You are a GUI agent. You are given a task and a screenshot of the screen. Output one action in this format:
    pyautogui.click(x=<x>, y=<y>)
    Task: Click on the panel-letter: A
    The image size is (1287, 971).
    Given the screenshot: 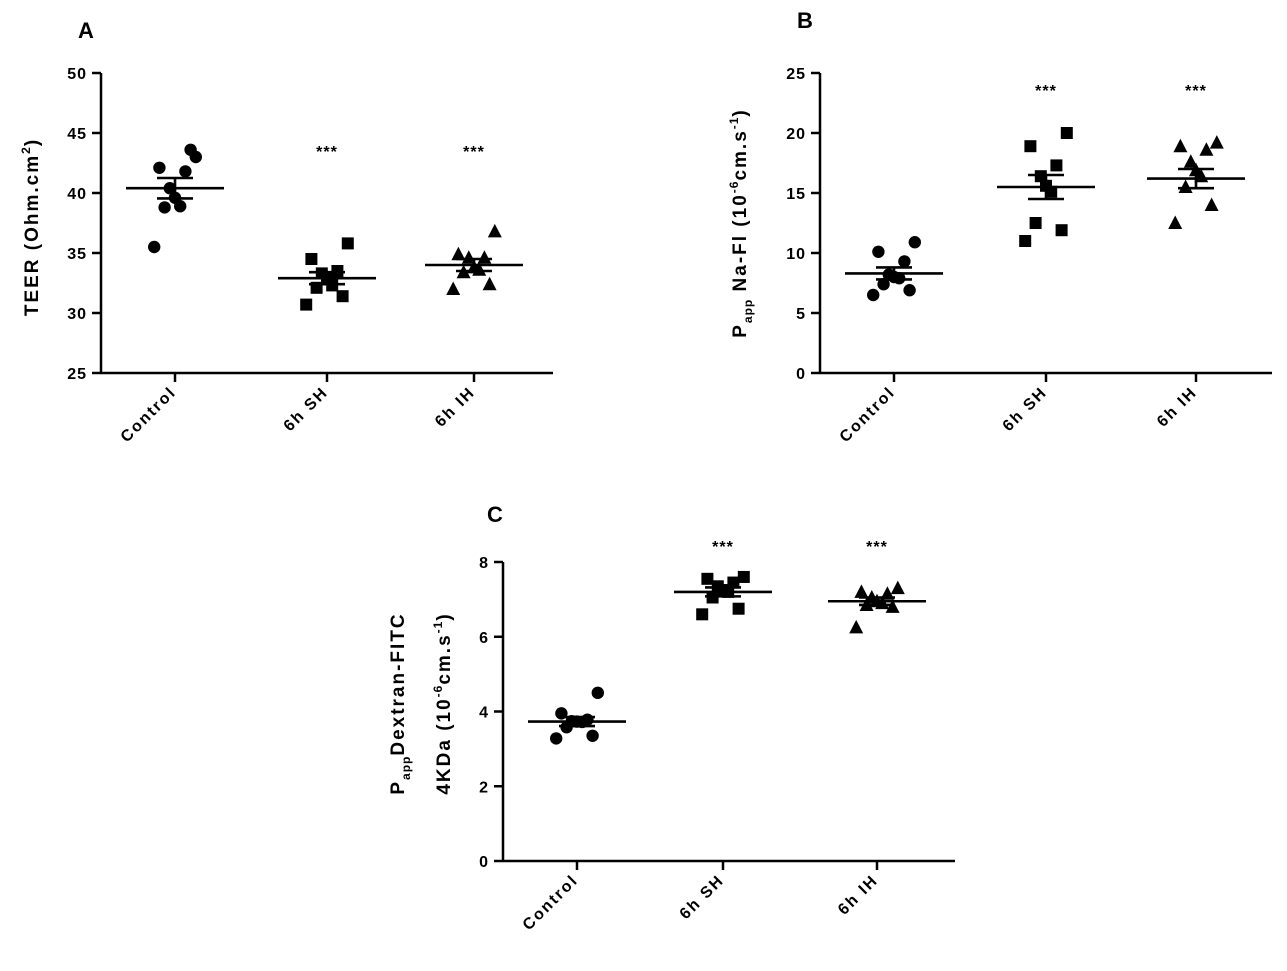 What is the action you would take?
    pyautogui.click(x=86, y=30)
    